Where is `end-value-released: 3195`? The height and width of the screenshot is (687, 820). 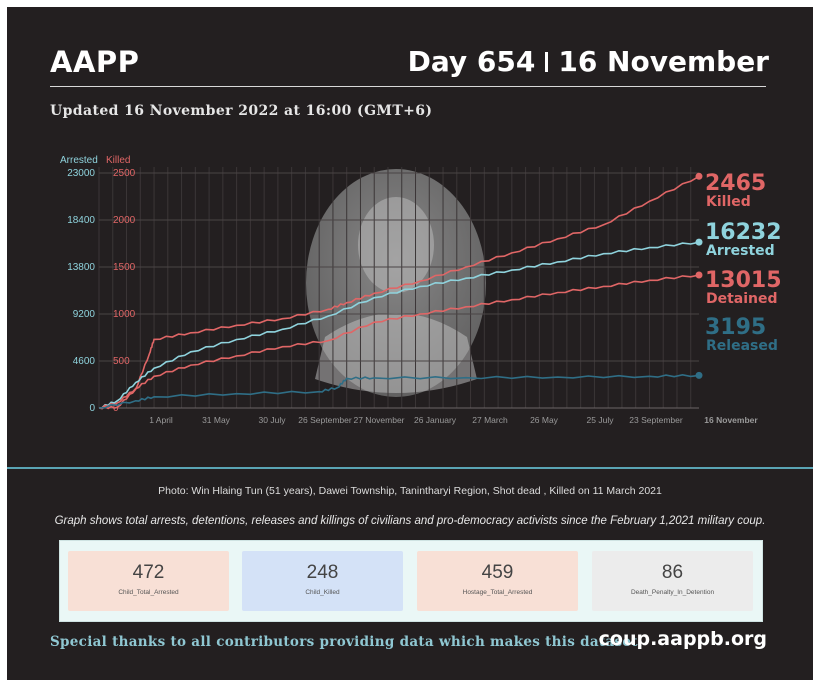 end-value-released: 3195 is located at coordinates (735, 327).